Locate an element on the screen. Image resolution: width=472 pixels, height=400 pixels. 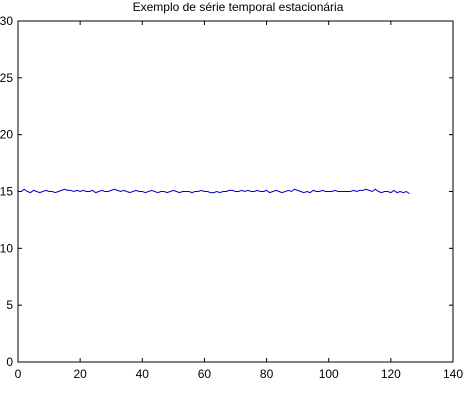
x-tick-label: 0 is located at coordinates (18, 374).